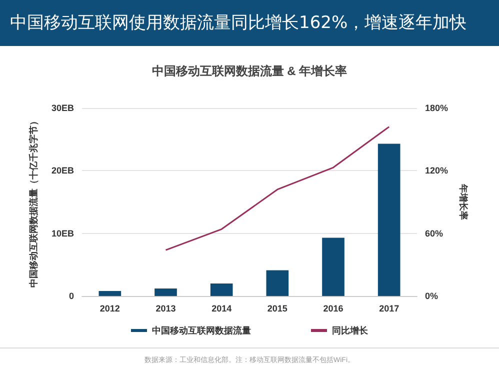  Describe the element at coordinates (350, 331) in the screenshot. I see `legend-label: 同比增长` at that location.